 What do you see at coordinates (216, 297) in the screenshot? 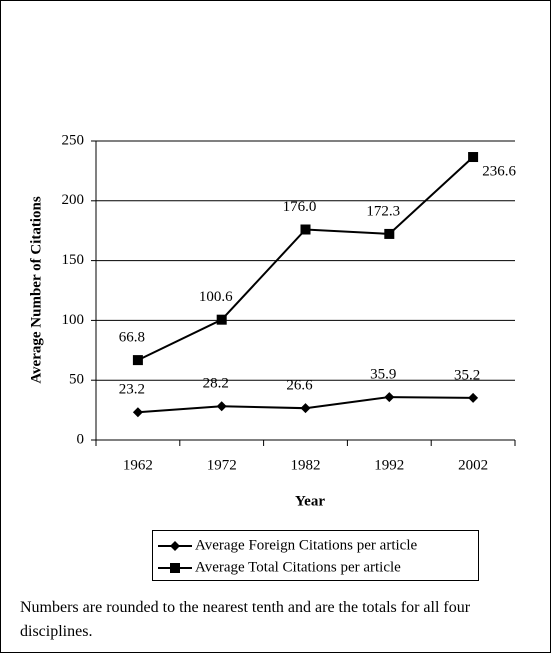
I see `data-label: 100.6` at bounding box center [216, 297].